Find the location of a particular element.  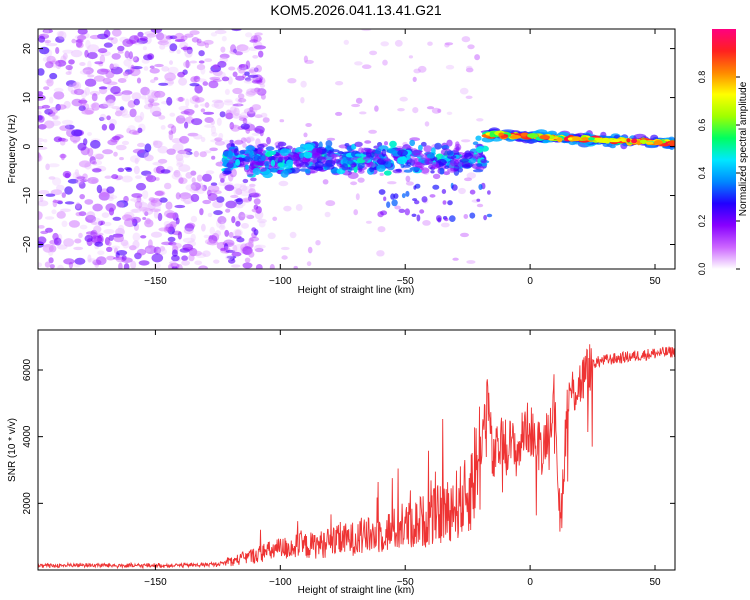

snr-y-axis-label: SNR (10 * v/v) is located at coordinates (12, 450).